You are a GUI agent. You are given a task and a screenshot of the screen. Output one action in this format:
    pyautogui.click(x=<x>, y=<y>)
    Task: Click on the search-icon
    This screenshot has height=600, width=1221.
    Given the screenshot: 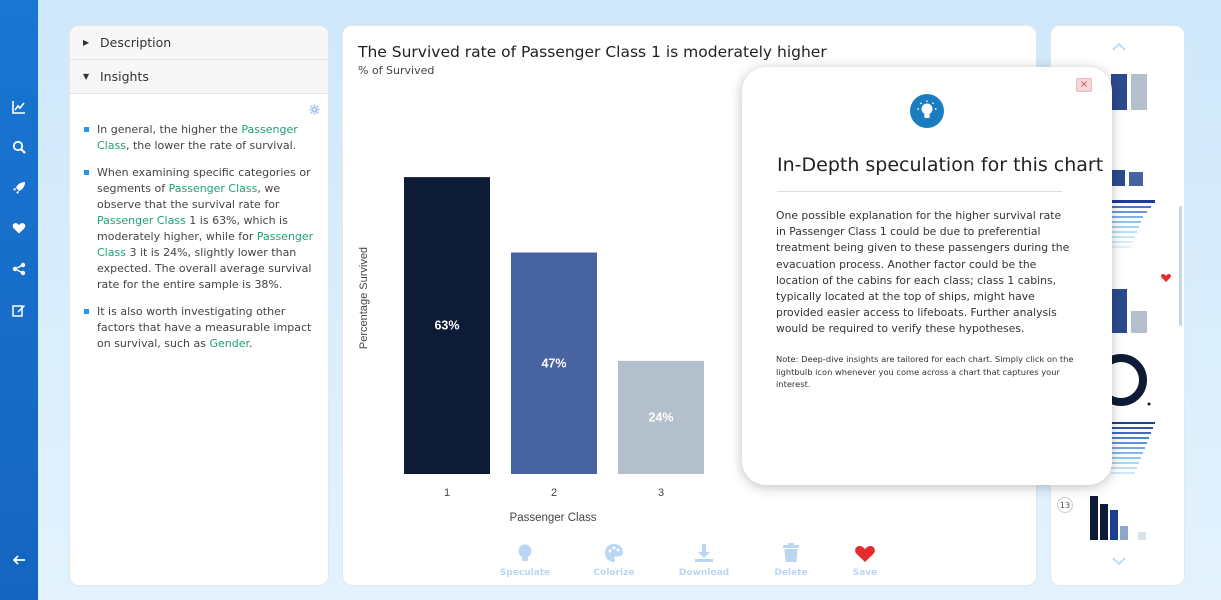 What is the action you would take?
    pyautogui.click(x=19, y=147)
    